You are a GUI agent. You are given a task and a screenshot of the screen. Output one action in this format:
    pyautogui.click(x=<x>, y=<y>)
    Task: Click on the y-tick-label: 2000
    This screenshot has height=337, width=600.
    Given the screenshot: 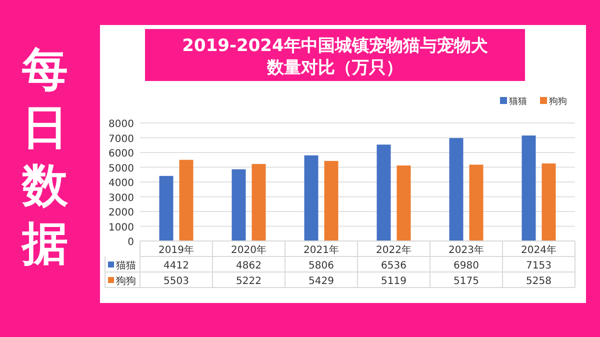 What is the action you would take?
    pyautogui.click(x=121, y=213)
    